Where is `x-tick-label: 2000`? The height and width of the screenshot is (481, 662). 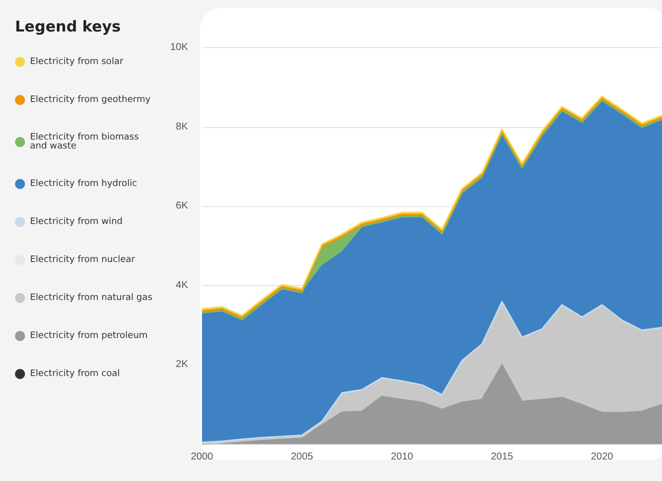
x-tick-label: 2000 is located at coordinates (202, 457).